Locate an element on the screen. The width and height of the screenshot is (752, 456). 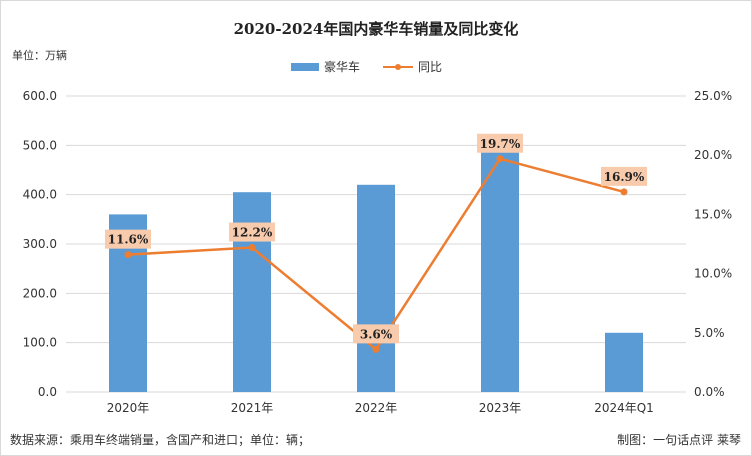
data-label-text: 19.7% is located at coordinates (500, 144).